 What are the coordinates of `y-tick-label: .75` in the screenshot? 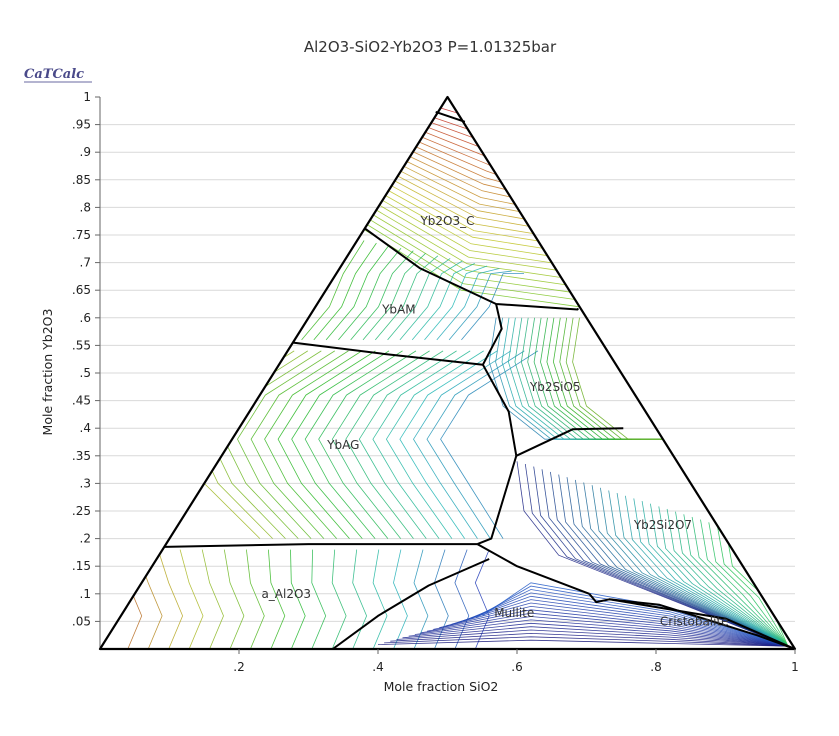 It's located at (81, 235).